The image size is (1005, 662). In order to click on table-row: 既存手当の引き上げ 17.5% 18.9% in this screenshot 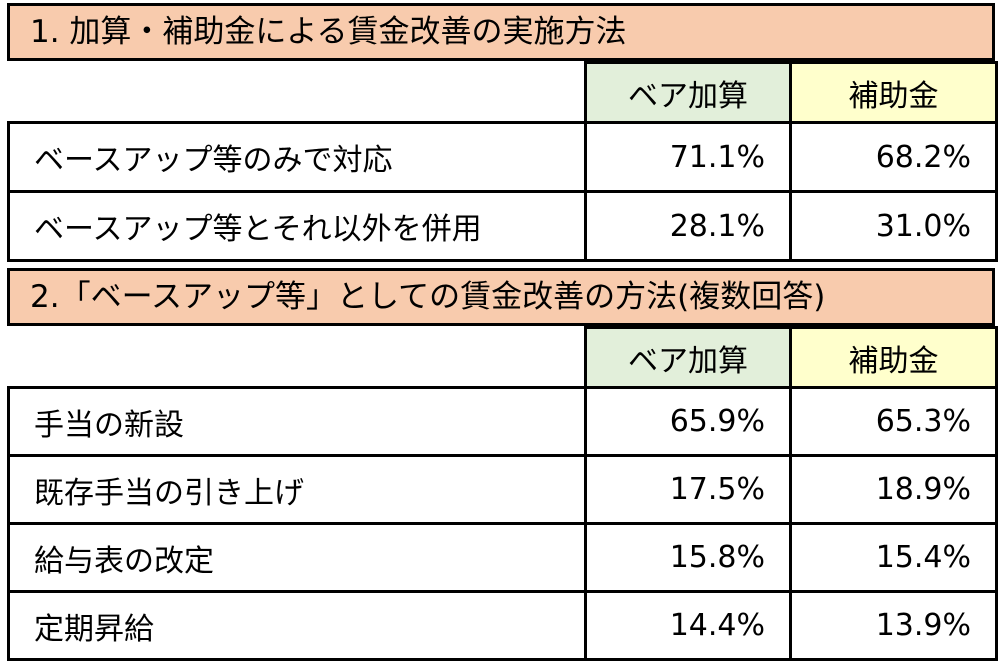, I will do `click(502, 489)`.